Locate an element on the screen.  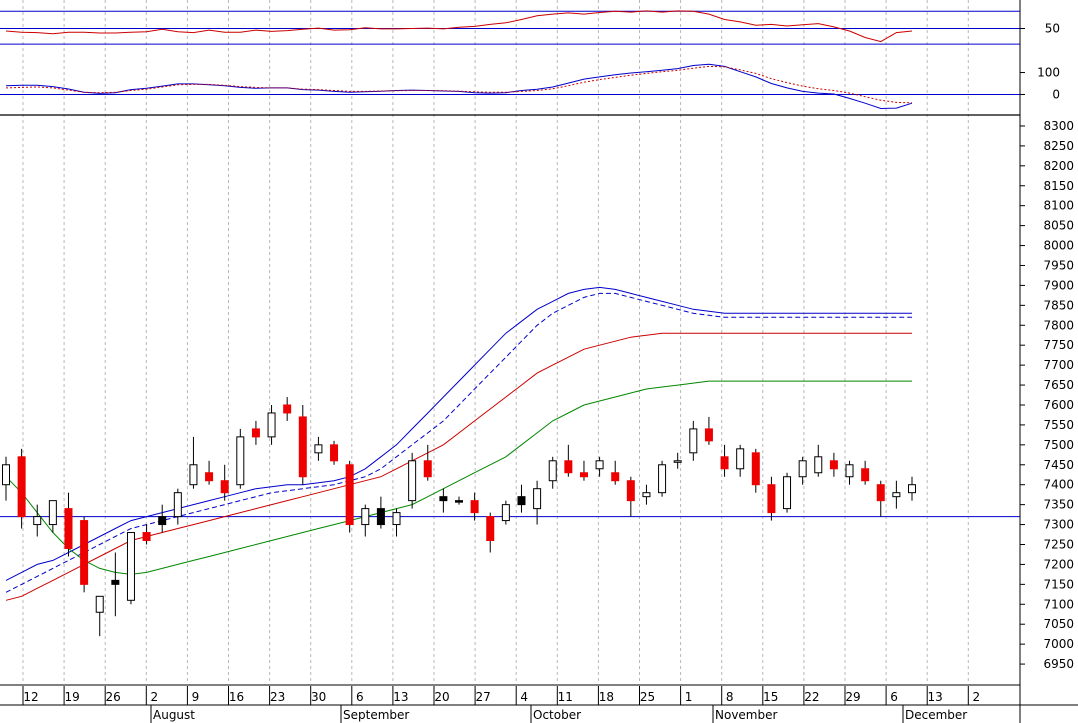
axis-tick-label: 7500 is located at coordinates (1058, 445).